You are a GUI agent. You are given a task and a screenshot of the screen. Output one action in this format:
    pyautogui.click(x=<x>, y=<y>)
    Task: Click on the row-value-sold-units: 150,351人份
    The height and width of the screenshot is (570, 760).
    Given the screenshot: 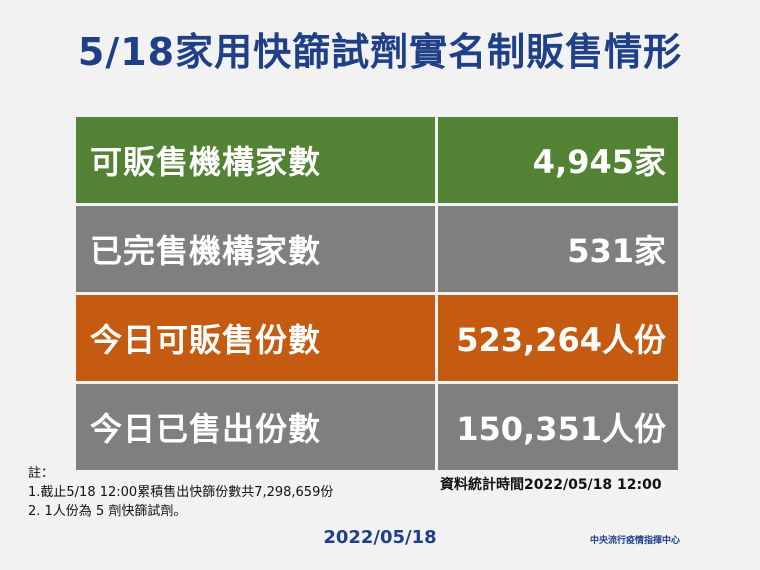 What is the action you would take?
    pyautogui.click(x=558, y=427)
    